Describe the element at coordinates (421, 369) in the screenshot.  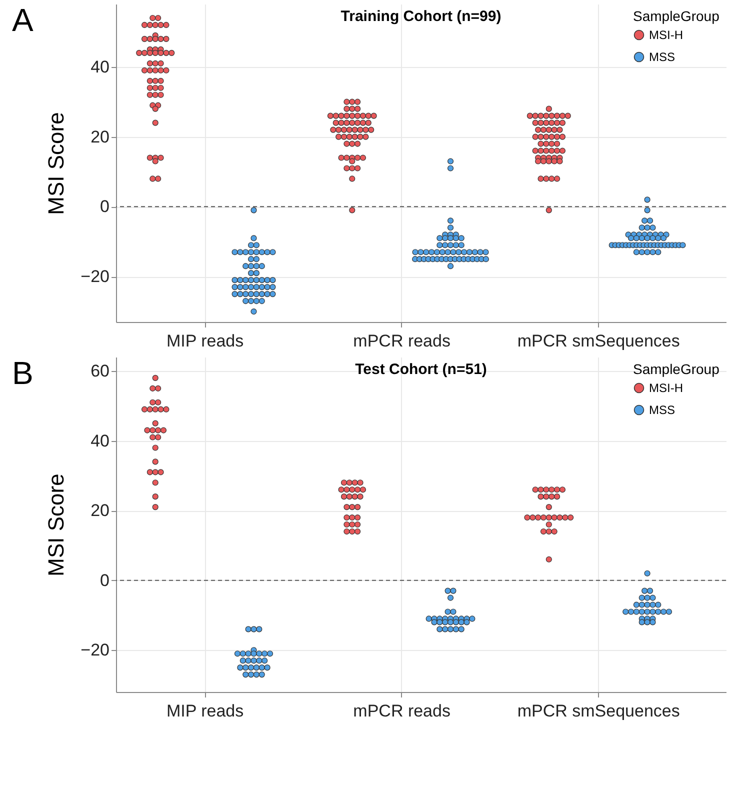
I see `chart-title: Test Cohort (n=51)` at that location.